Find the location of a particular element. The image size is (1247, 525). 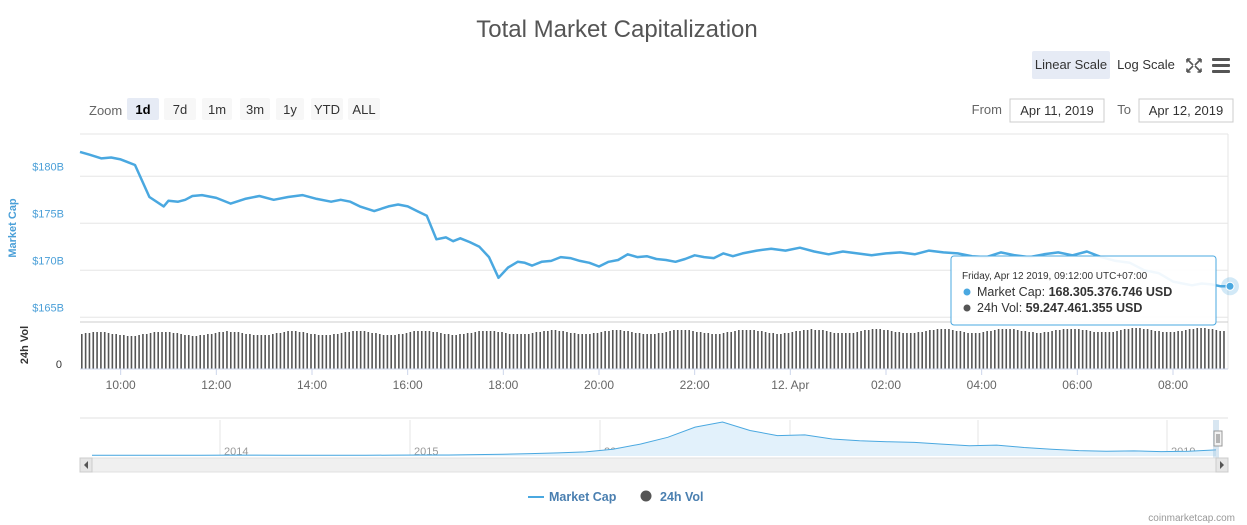

zoom-button-7d is located at coordinates (180, 109).